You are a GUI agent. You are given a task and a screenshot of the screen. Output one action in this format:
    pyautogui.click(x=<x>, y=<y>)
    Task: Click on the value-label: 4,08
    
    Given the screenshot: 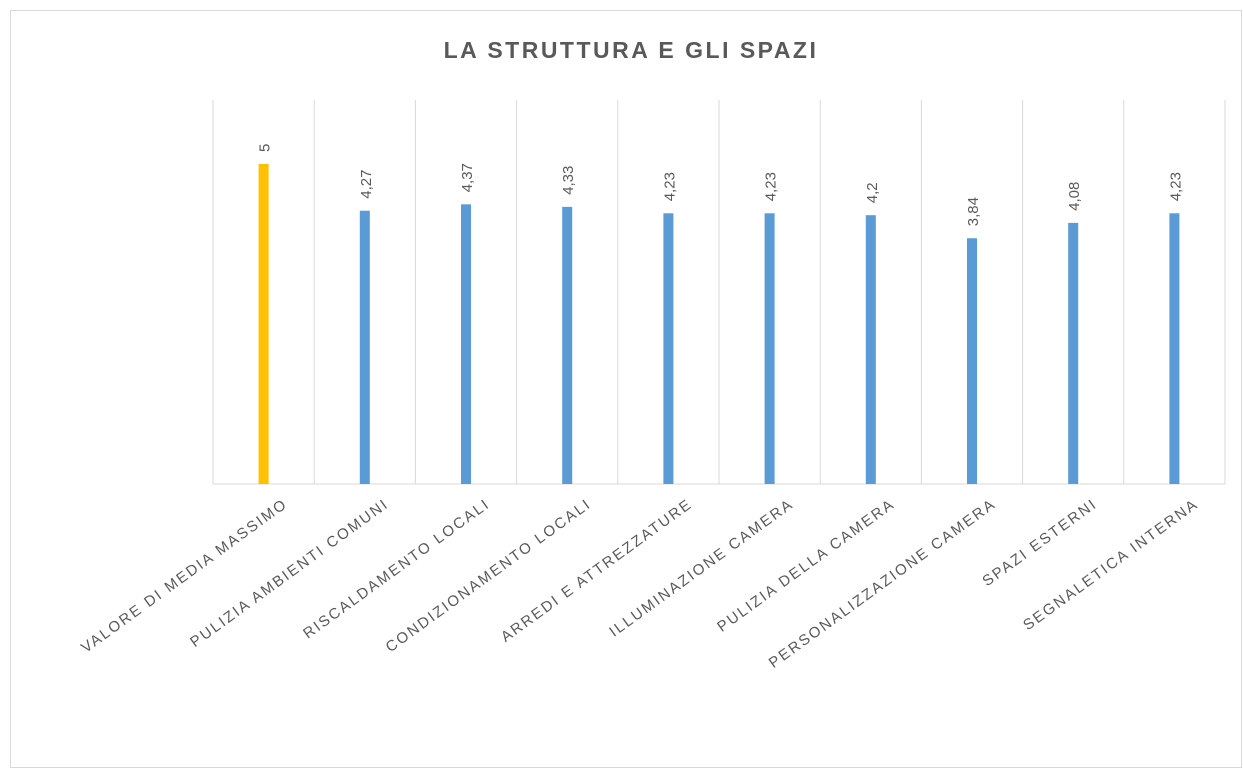 What is the action you would take?
    pyautogui.click(x=1074, y=196)
    